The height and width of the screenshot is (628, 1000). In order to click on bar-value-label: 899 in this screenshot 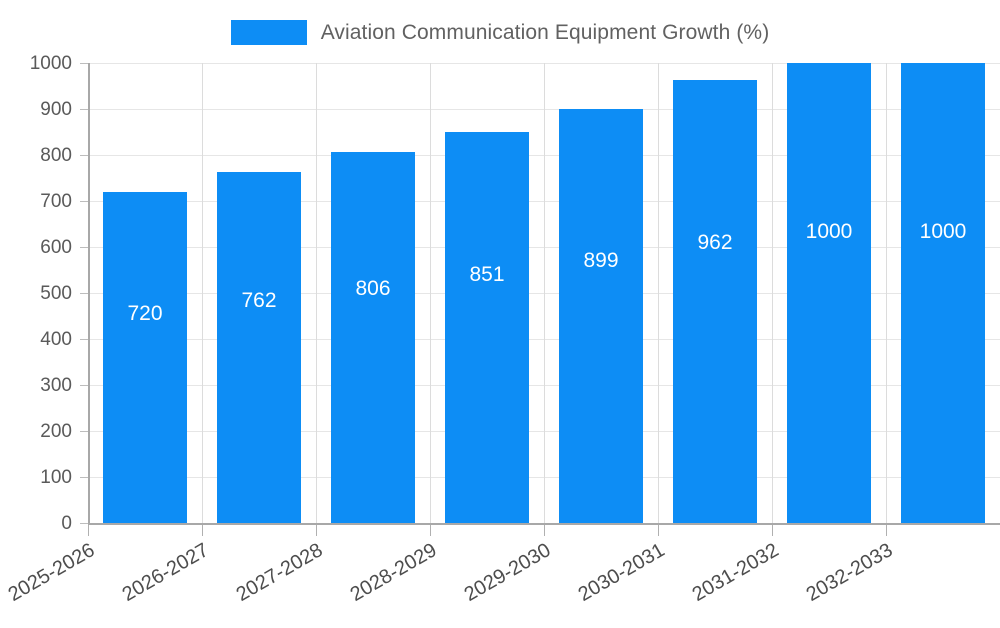, I will do `click(601, 260)`.